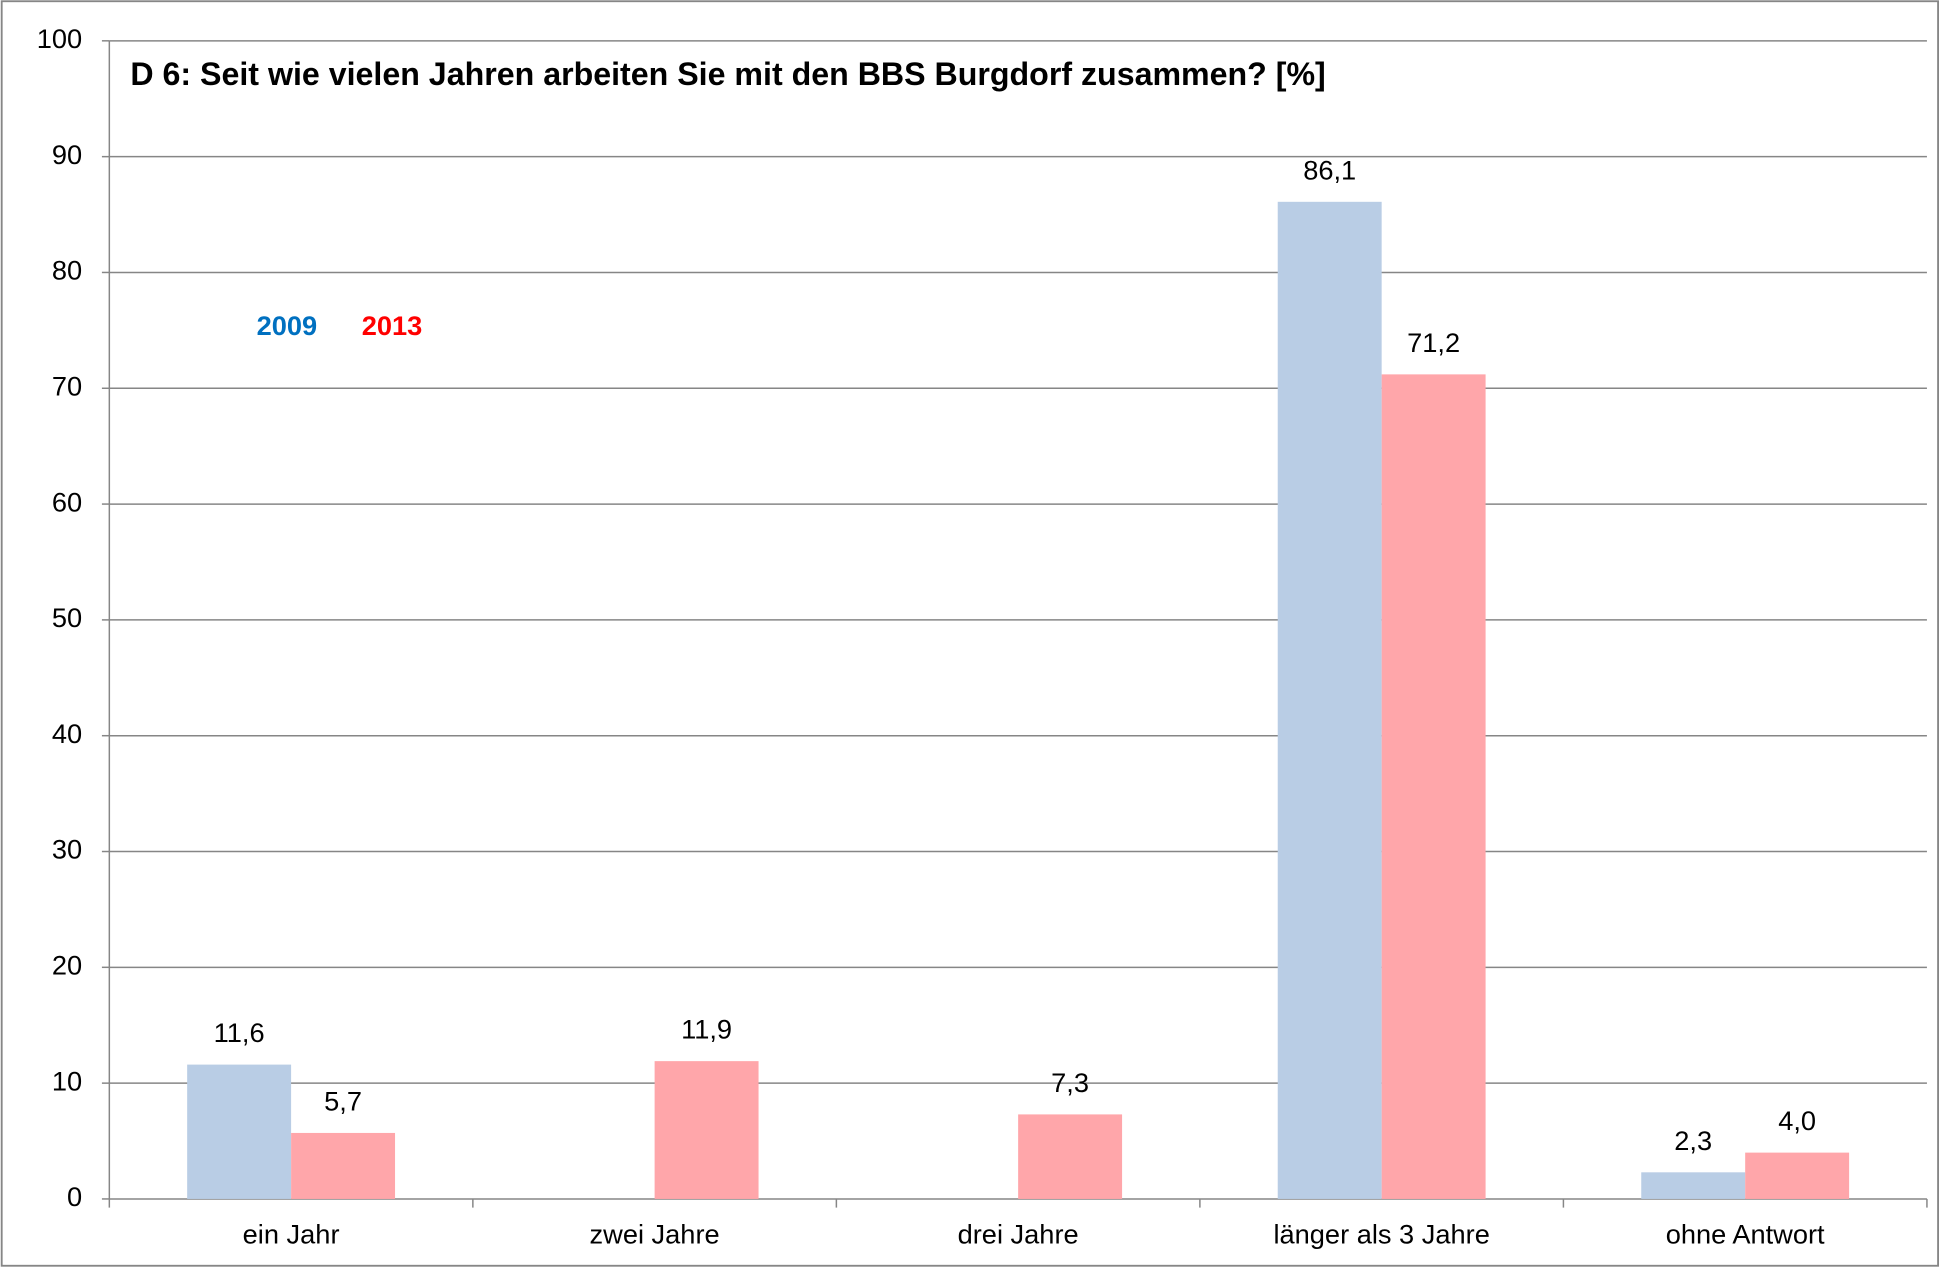 Image resolution: width=1941 pixels, height=1267 pixels. Describe the element at coordinates (67, 270) in the screenshot. I see `y-tick-label: 80` at that location.